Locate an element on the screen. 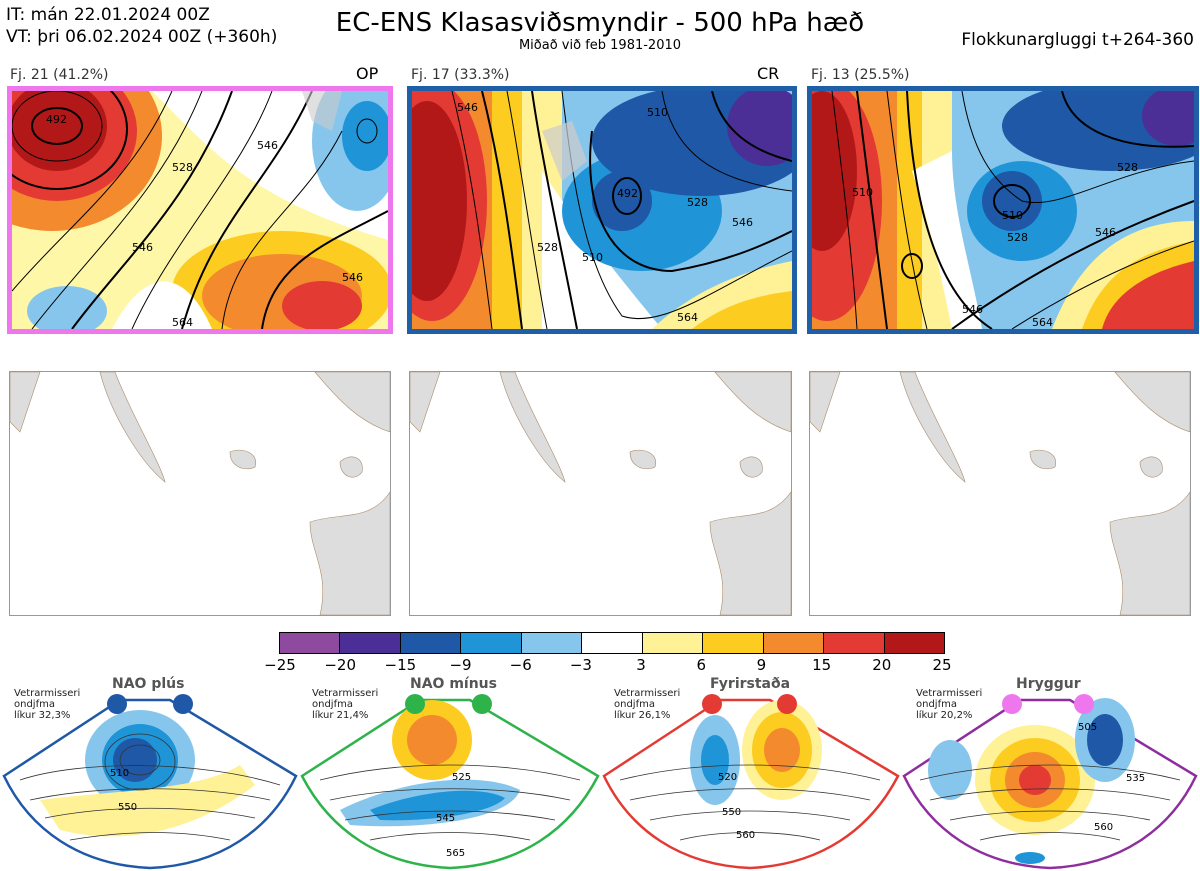 This screenshot has width=1200, height=871. cluster-1-map: 492 528 546 546 564 546 is located at coordinates (200, 210).